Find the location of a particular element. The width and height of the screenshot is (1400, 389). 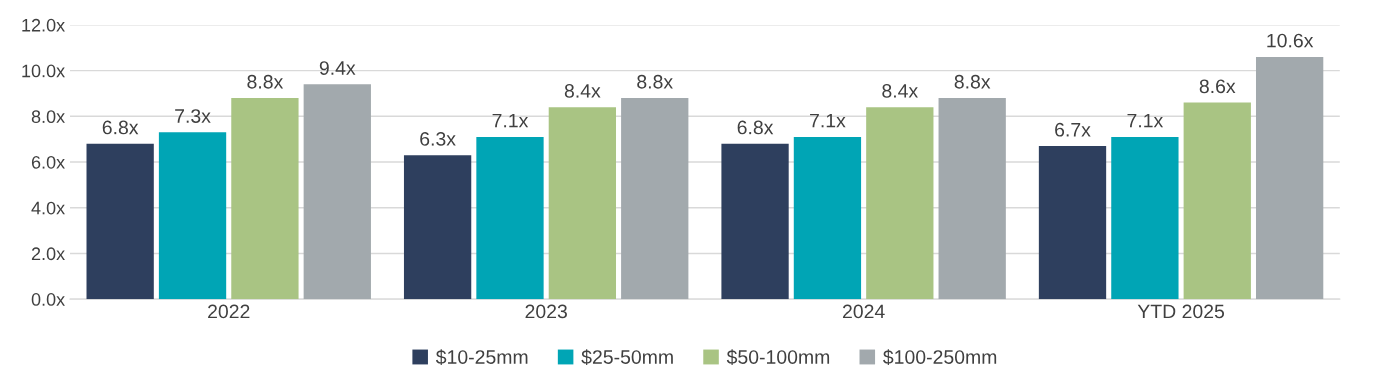

y-tick-label: 12.0x is located at coordinates (43, 25).